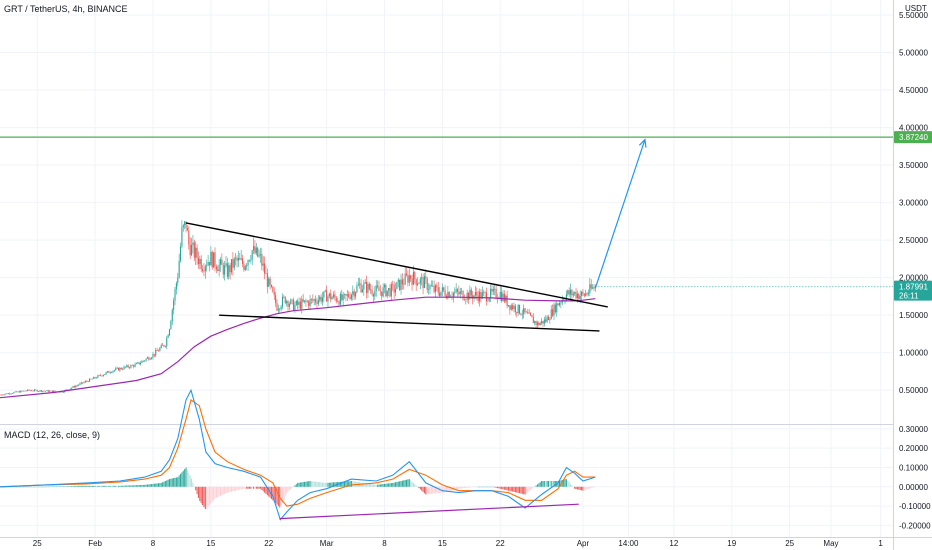 Image resolution: width=932 pixels, height=550 pixels. I want to click on macd-tick-label: 0.30000, so click(913, 429).